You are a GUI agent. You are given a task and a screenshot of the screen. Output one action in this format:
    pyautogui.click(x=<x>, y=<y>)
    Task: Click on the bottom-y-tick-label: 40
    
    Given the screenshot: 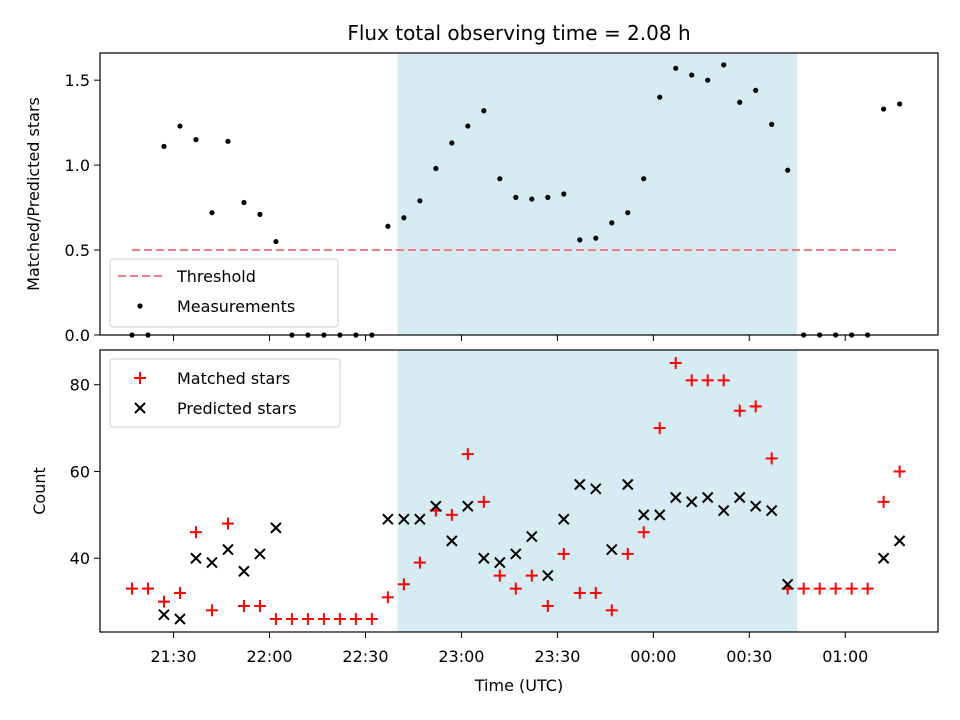 What is the action you would take?
    pyautogui.click(x=80, y=558)
    